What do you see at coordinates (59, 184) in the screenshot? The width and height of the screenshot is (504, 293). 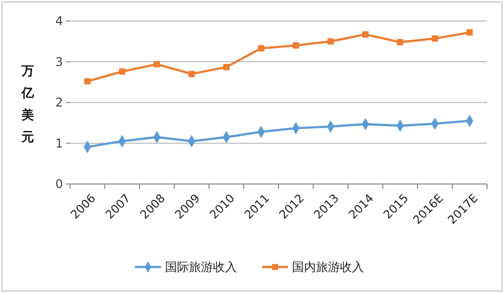 I see `y-tick-label: 0` at bounding box center [59, 184].